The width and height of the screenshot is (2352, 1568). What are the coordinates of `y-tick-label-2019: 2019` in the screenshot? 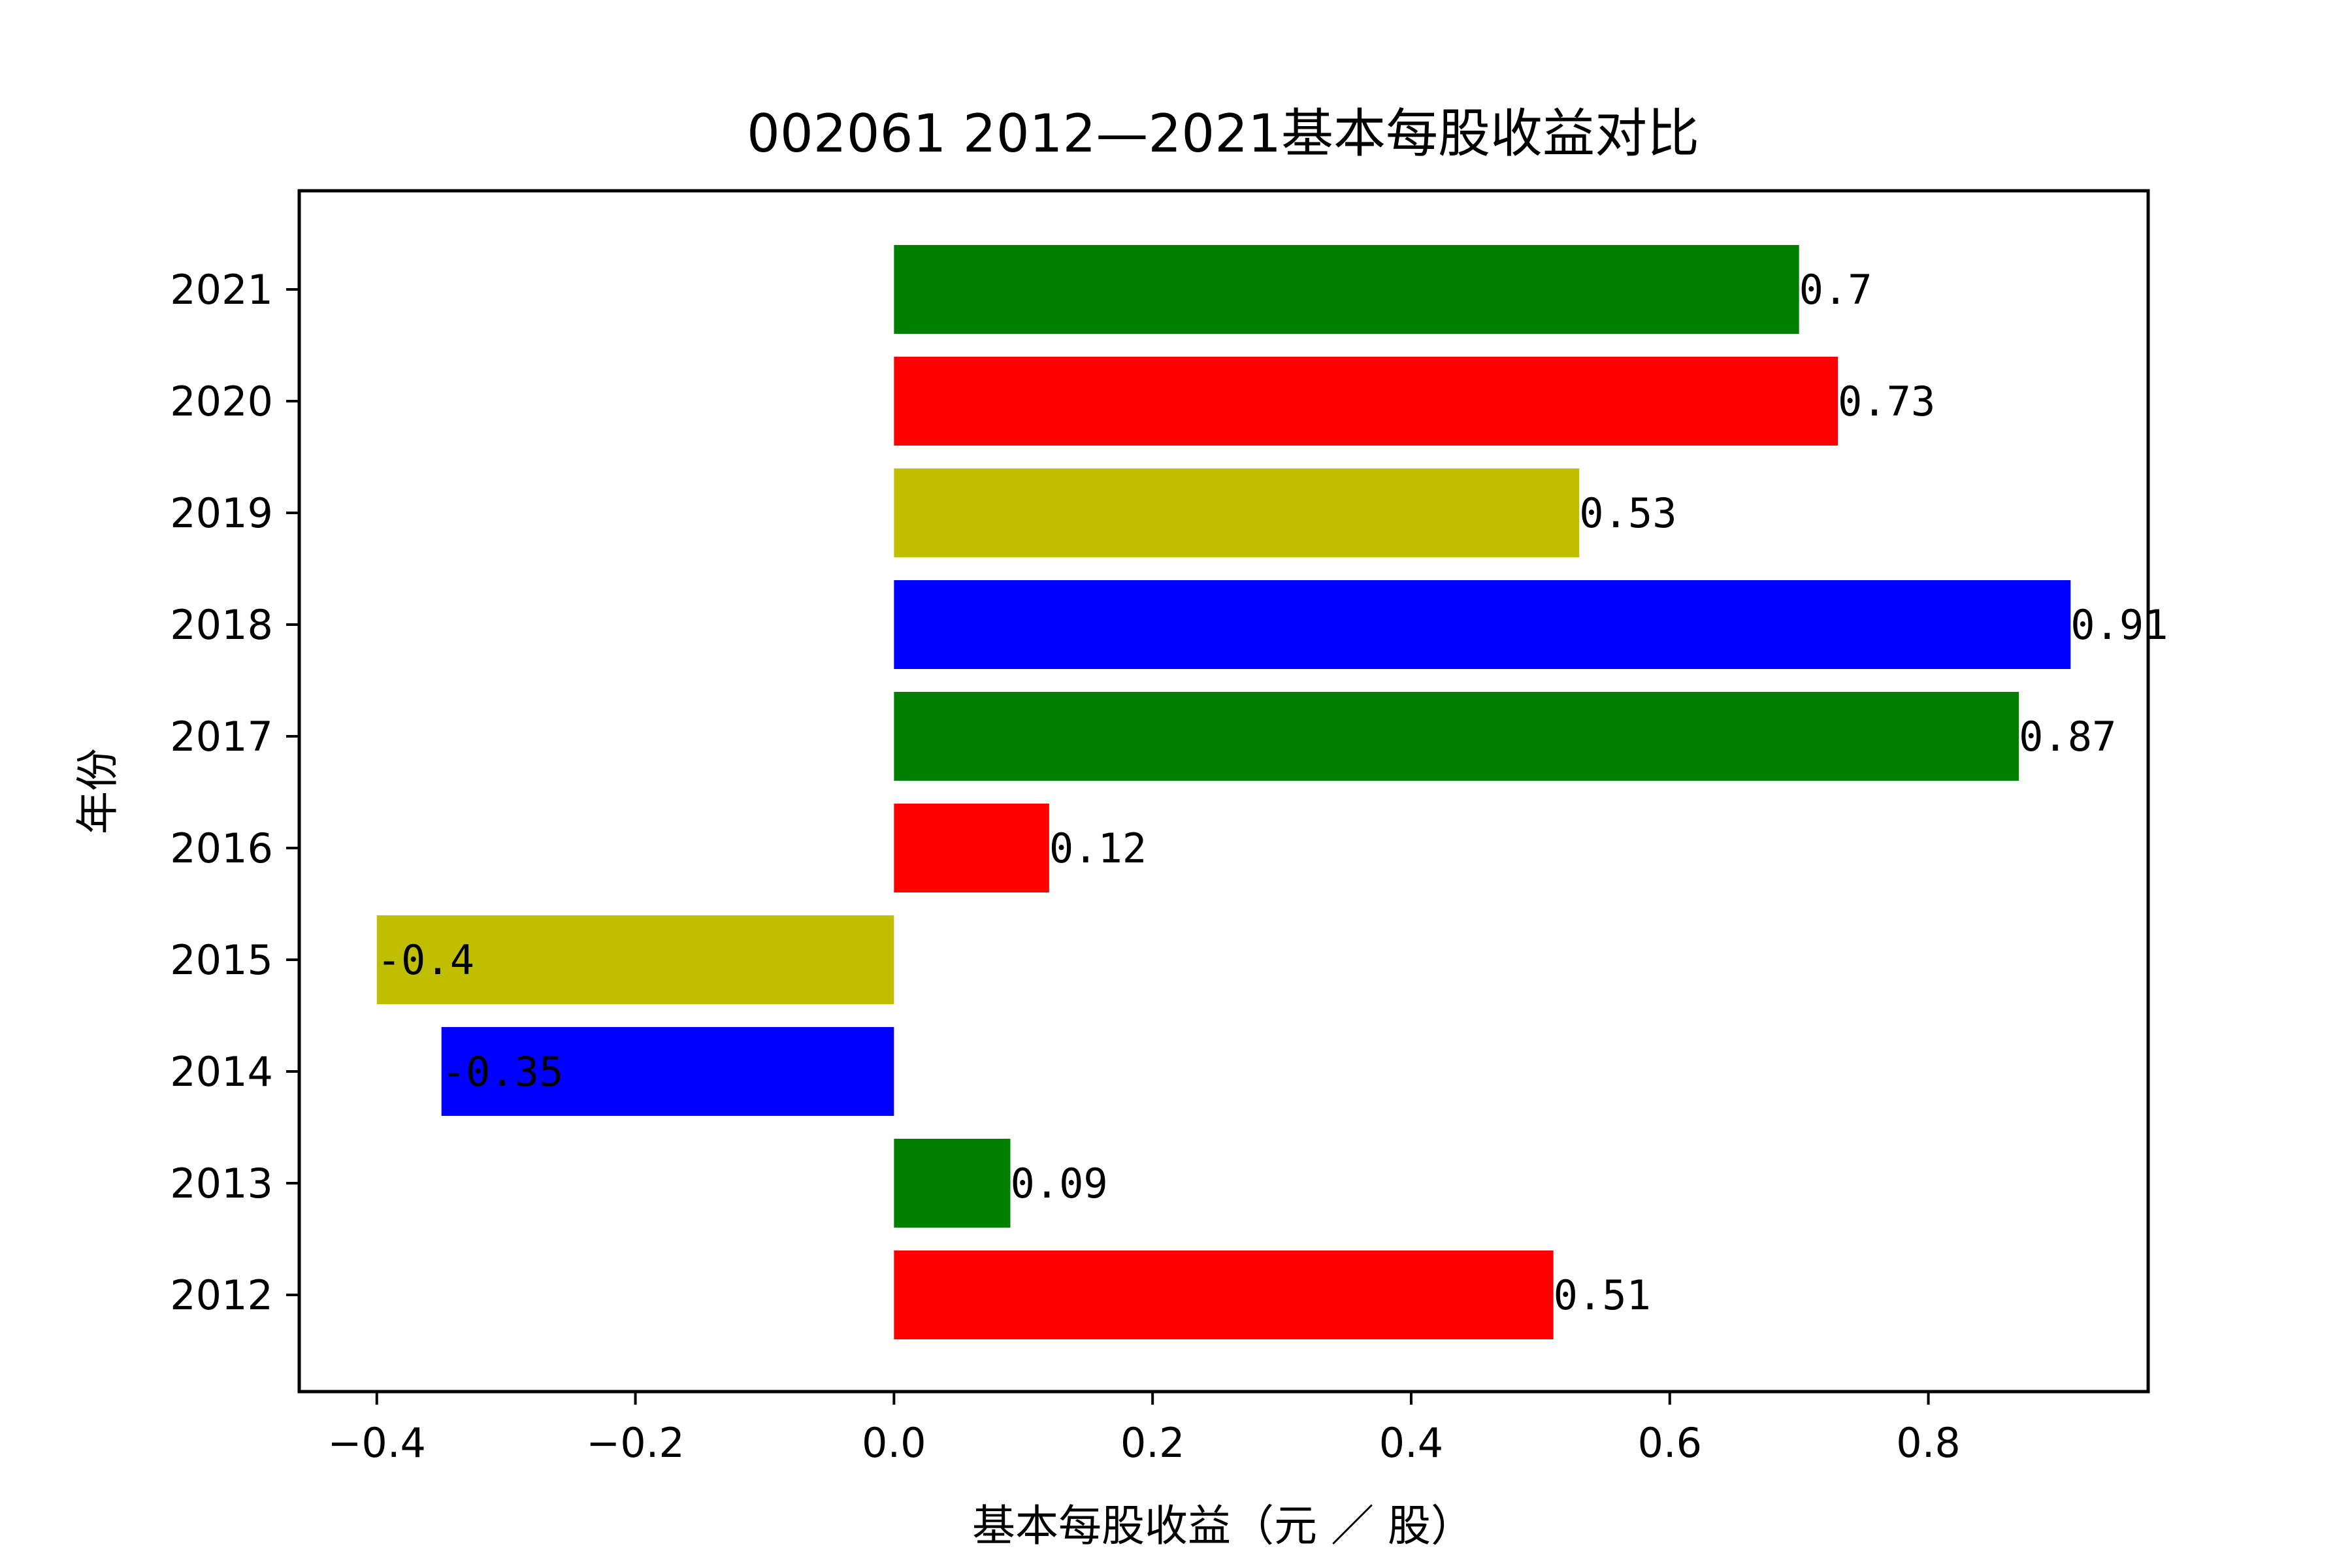 It's located at (221, 513).